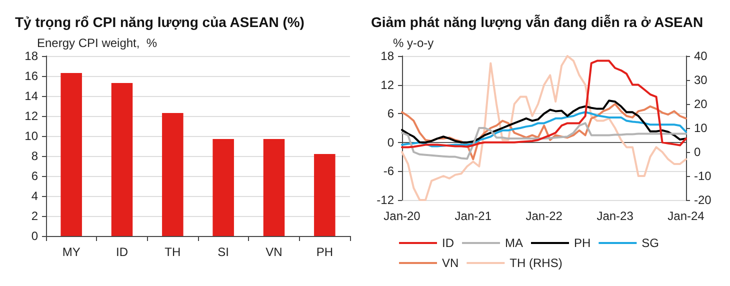 Image resolution: width=730 pixels, height=286 pixels. What do you see at coordinates (514, 243) in the screenshot?
I see `legend-label: MA` at bounding box center [514, 243].